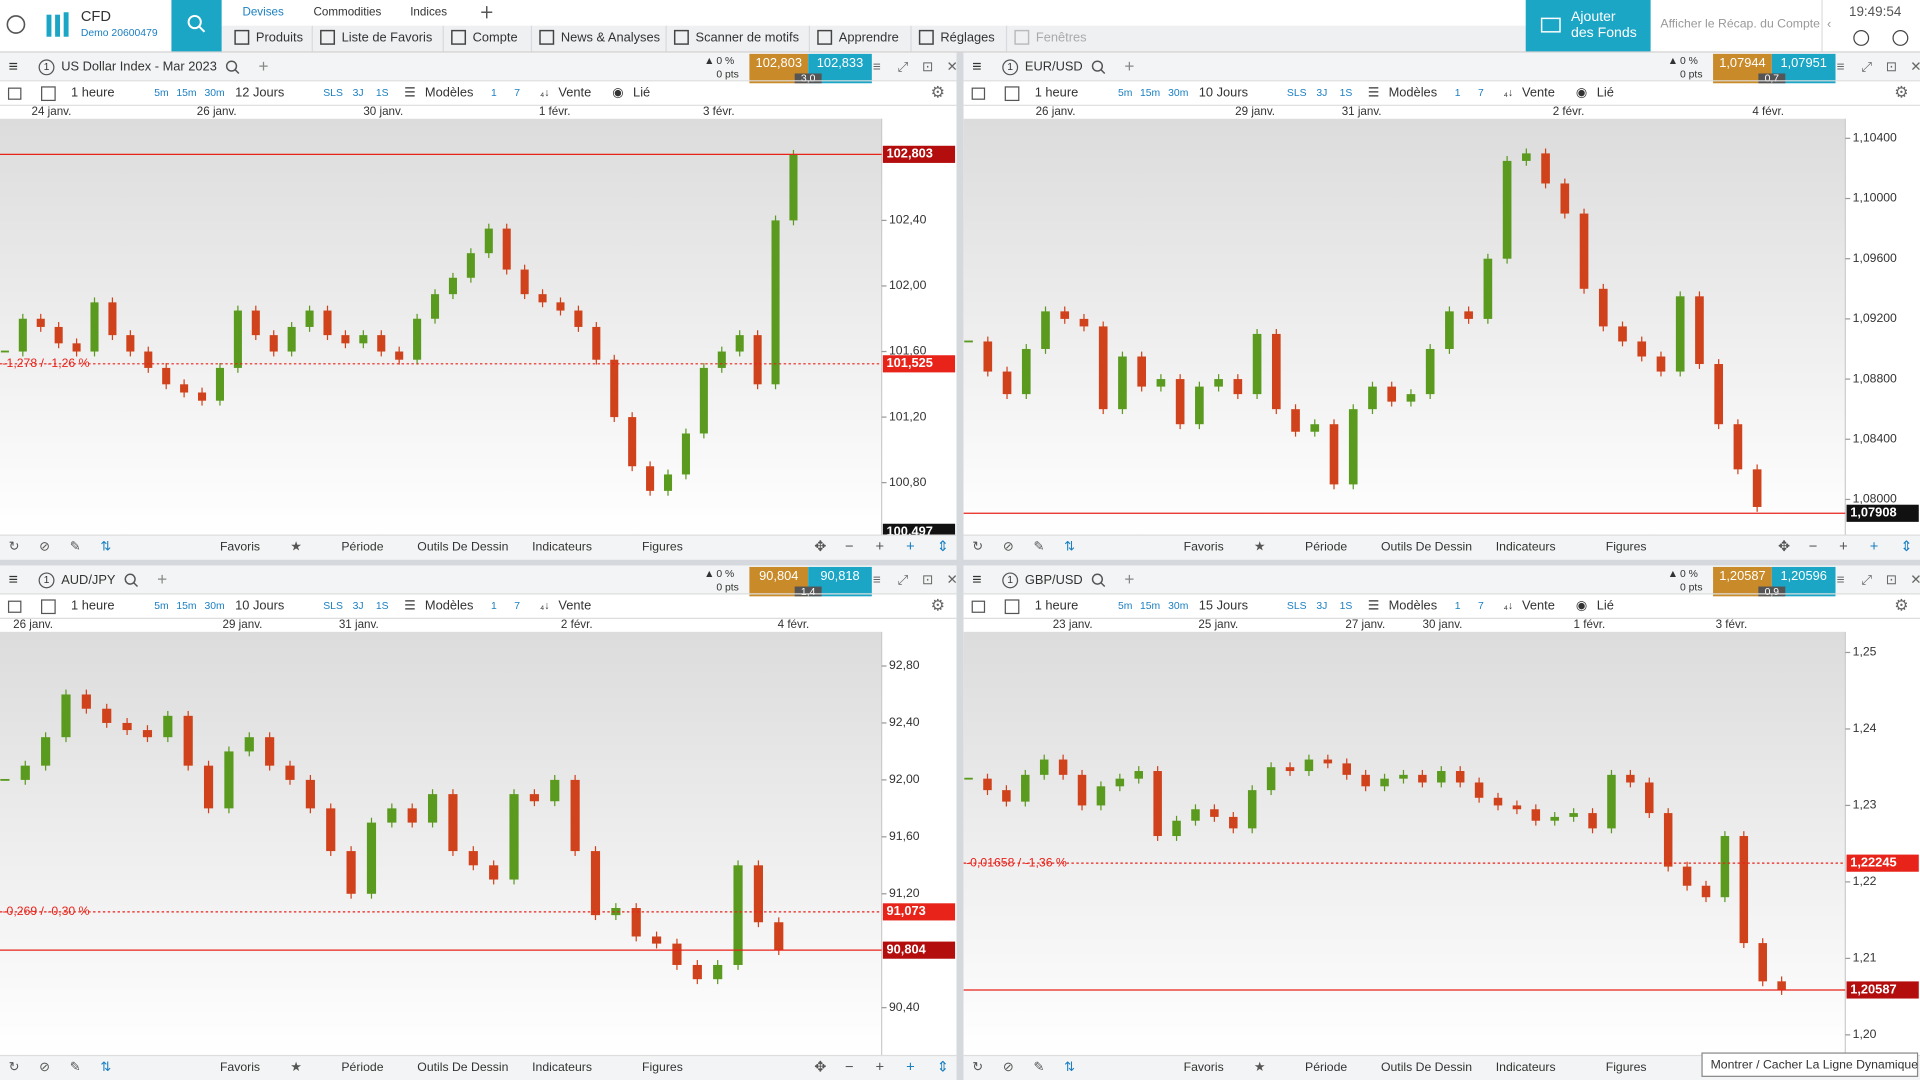 Image resolution: width=1920 pixels, height=1086 pixels. What do you see at coordinates (88, 579) in the screenshot?
I see `instrument: AUD/JPY` at bounding box center [88, 579].